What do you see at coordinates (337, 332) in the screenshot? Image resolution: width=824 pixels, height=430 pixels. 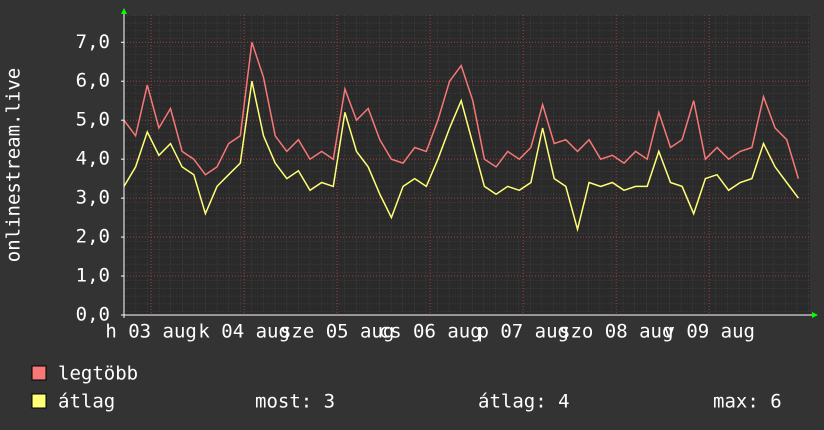 I see `x-tick-label: sze 05 aug` at bounding box center [337, 332].